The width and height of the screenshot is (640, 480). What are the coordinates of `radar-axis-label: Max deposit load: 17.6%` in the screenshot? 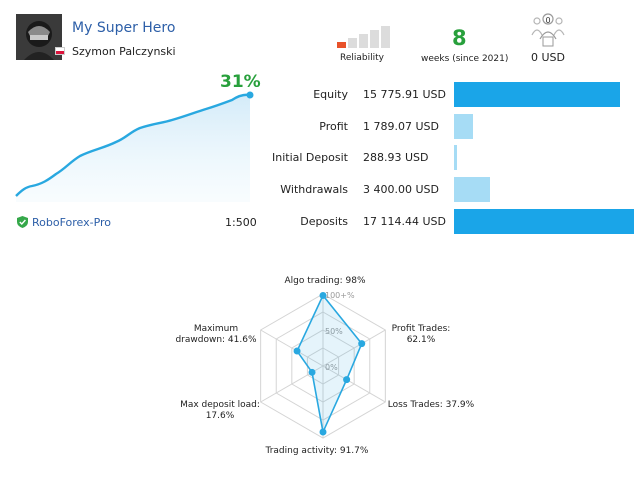 It's located at (220, 410).